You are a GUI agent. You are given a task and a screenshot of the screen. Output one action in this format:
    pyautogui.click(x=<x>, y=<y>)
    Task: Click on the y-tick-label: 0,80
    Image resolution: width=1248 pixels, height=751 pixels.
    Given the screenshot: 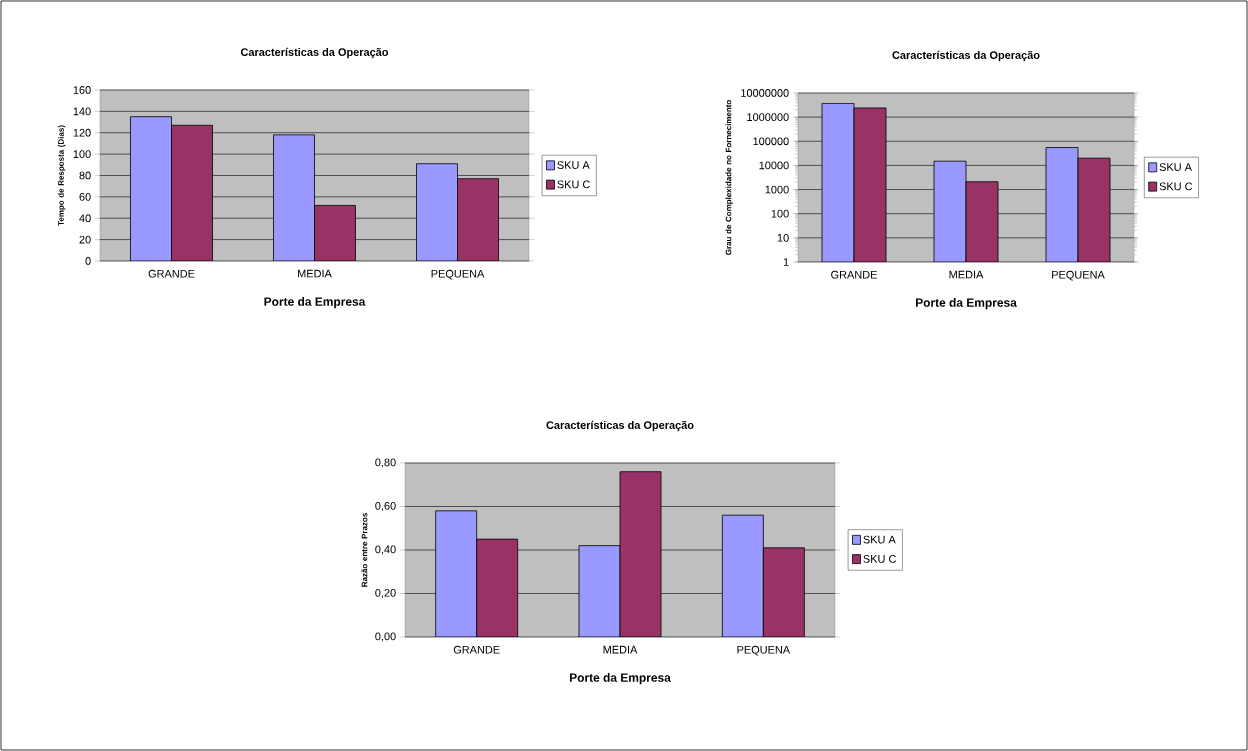 What is the action you would take?
    pyautogui.click(x=385, y=463)
    